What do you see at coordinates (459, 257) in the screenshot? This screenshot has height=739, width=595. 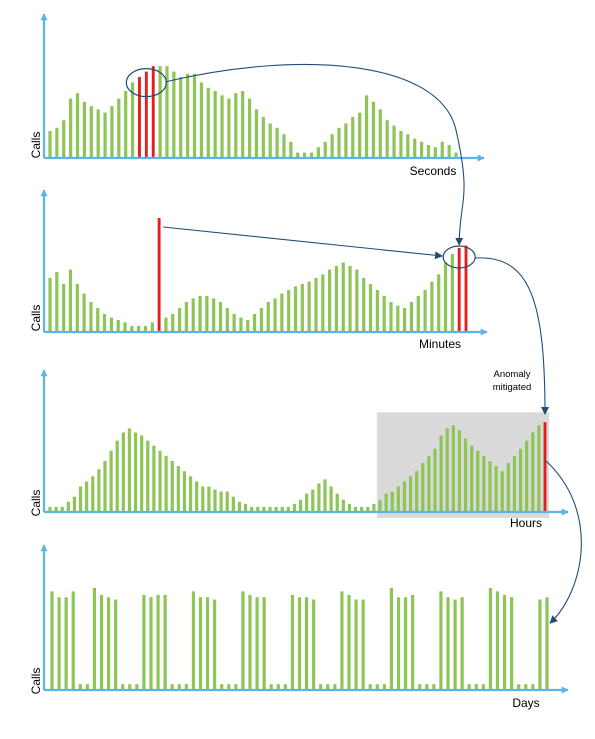 I see `zoom-circle-minutes` at bounding box center [459, 257].